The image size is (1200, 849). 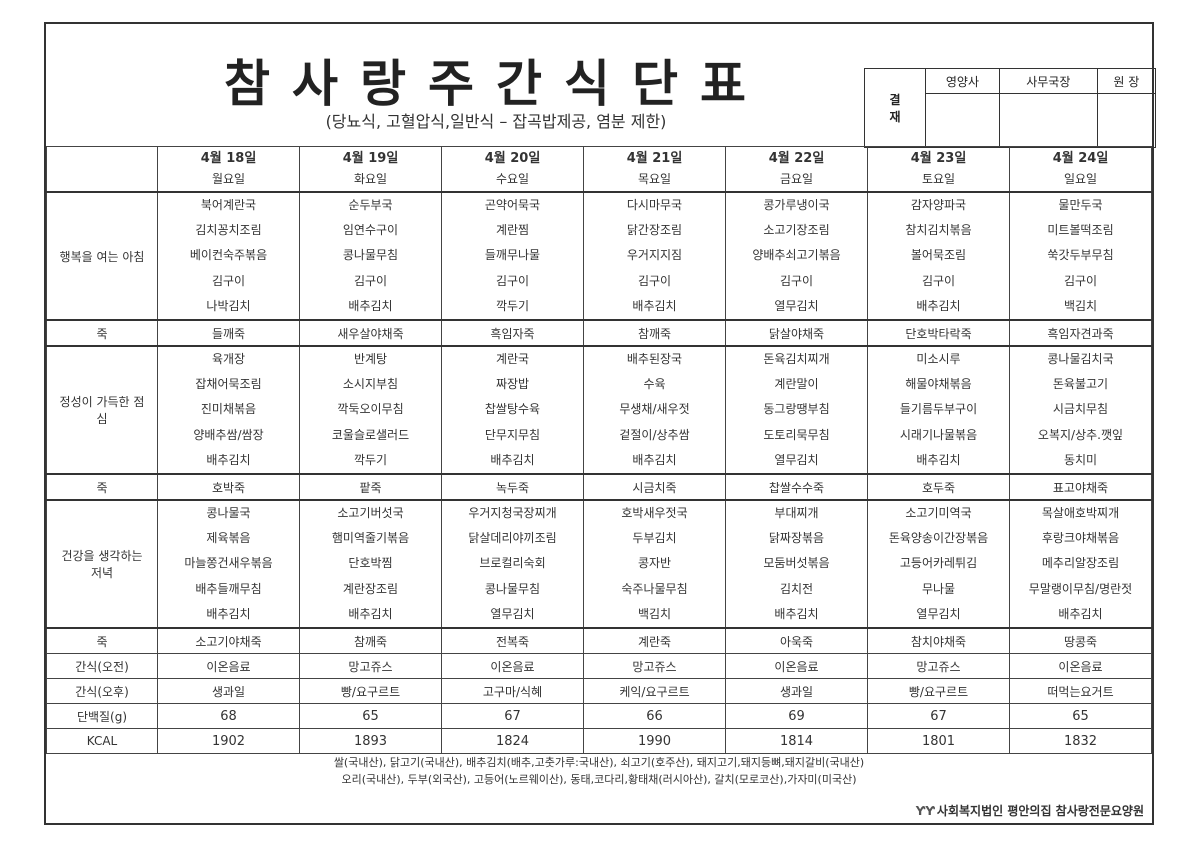 I want to click on dish-item: 숙주나물무침, so click(x=654, y=588).